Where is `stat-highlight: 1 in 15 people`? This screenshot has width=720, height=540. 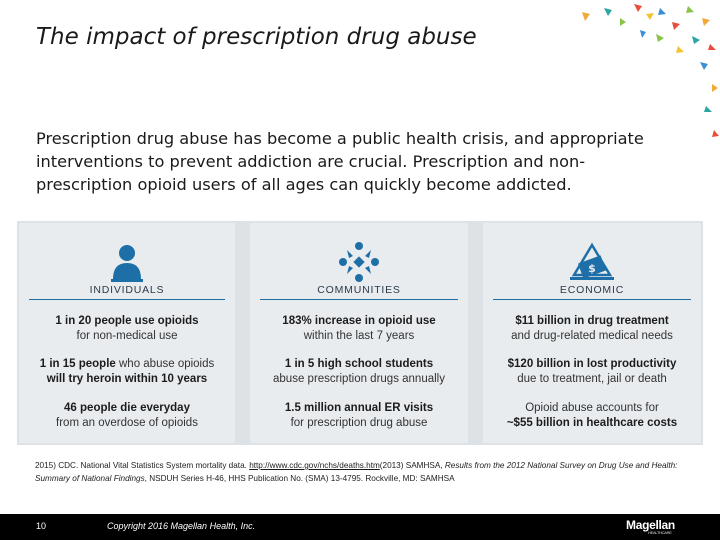
stat-highlight: 1 in 15 people is located at coordinates (77, 364).